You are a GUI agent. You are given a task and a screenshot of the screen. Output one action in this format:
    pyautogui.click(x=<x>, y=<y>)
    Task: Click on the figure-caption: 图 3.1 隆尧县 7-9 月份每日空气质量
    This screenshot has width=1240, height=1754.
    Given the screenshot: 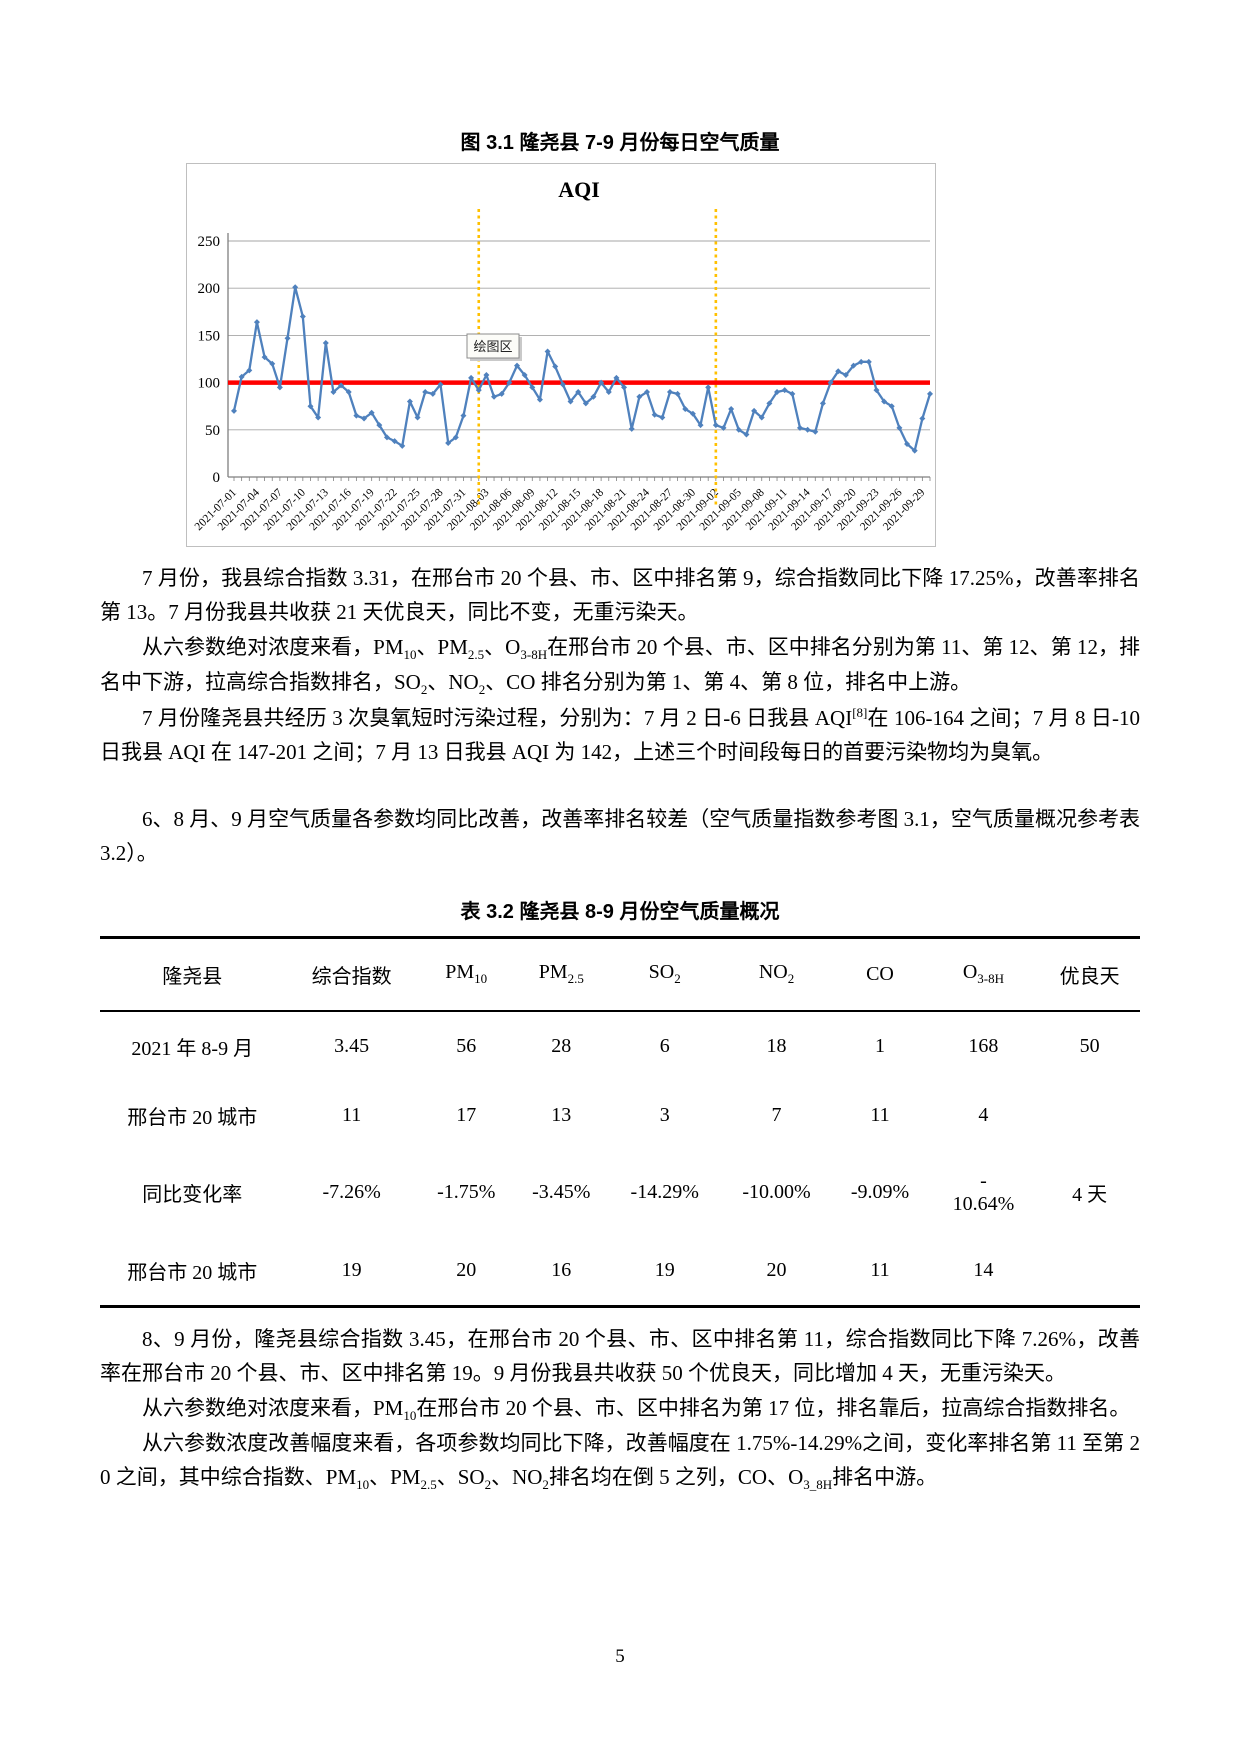 What is the action you would take?
    pyautogui.click(x=620, y=143)
    